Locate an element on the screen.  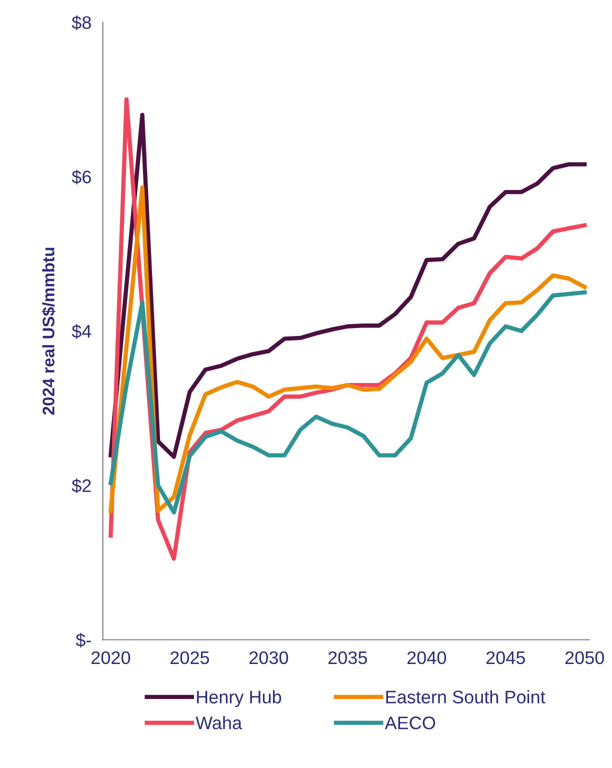
x-tick-label: 2020 is located at coordinates (111, 657).